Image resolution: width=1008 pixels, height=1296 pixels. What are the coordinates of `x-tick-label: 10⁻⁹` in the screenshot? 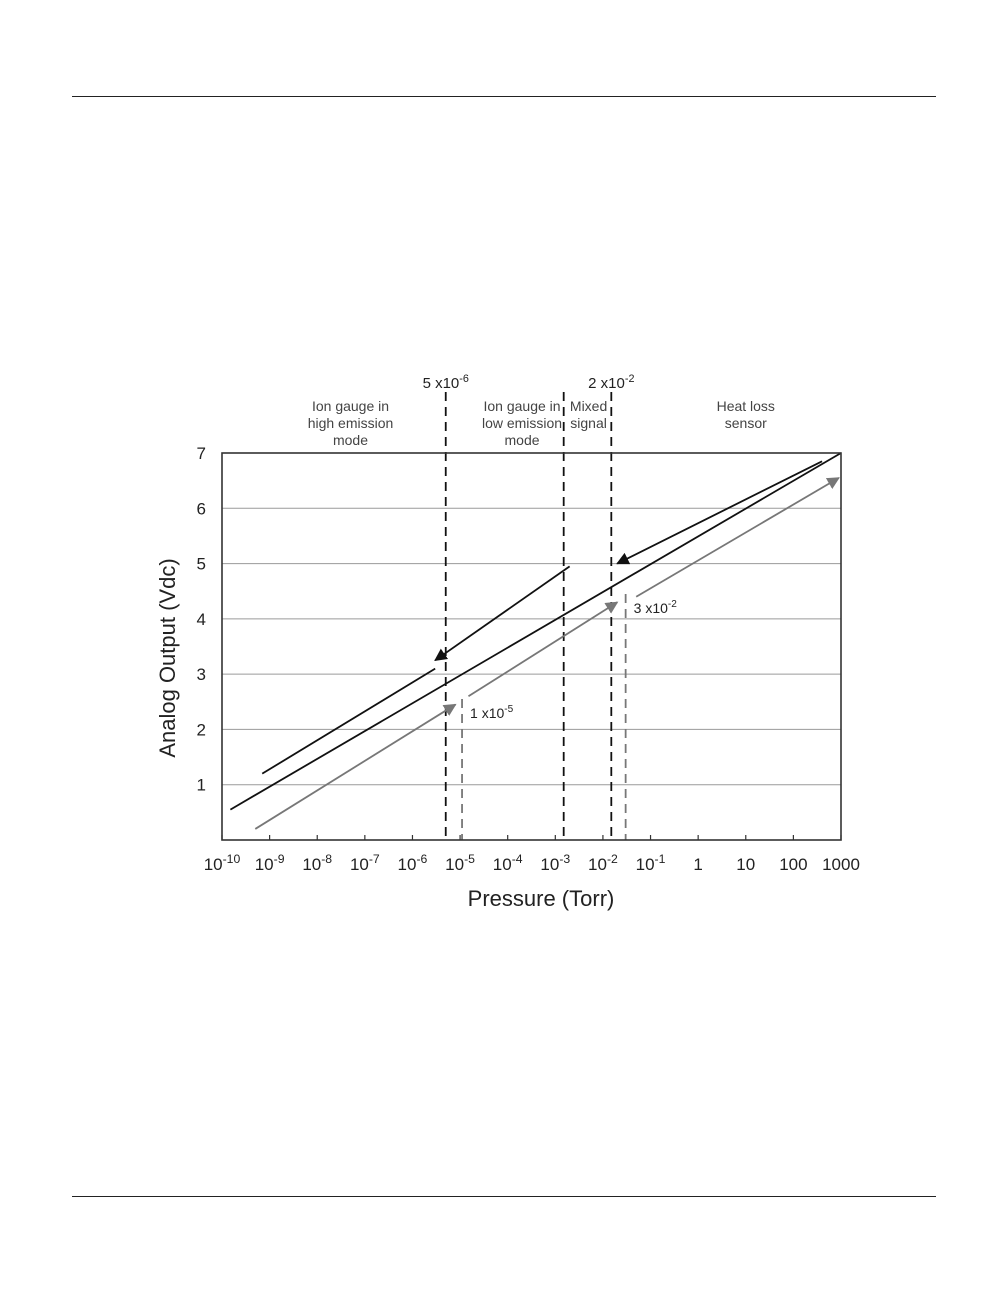 It's located at (270, 863).